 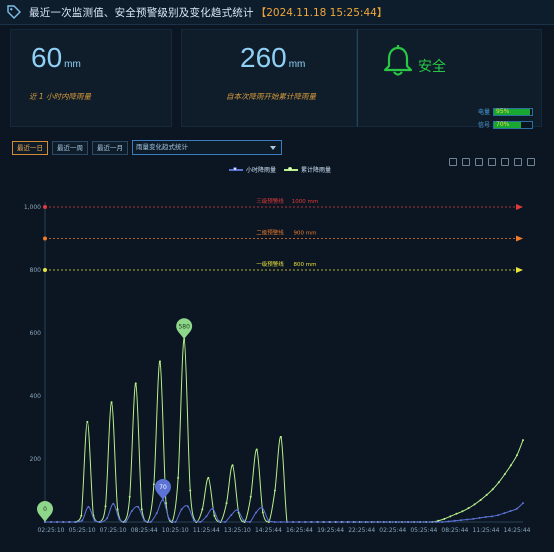 I want to click on hourly-rain-unit: mm, so click(x=72, y=64).